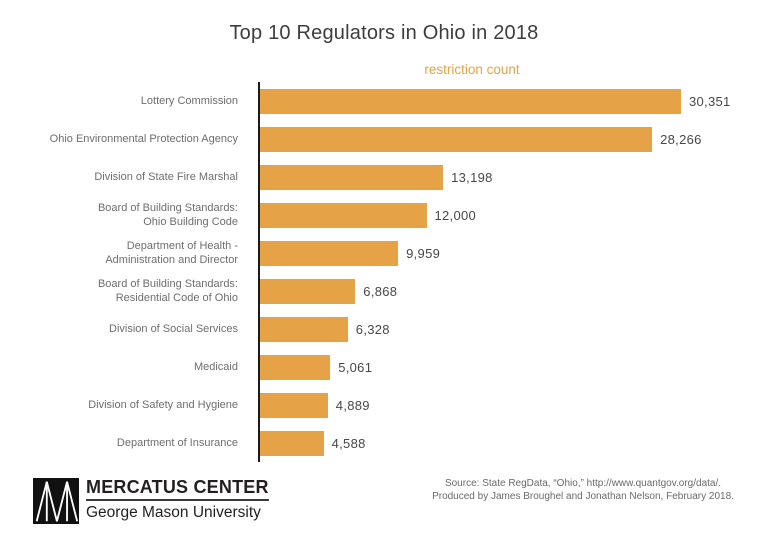  I want to click on bar-area: 4,889, so click(508, 405).